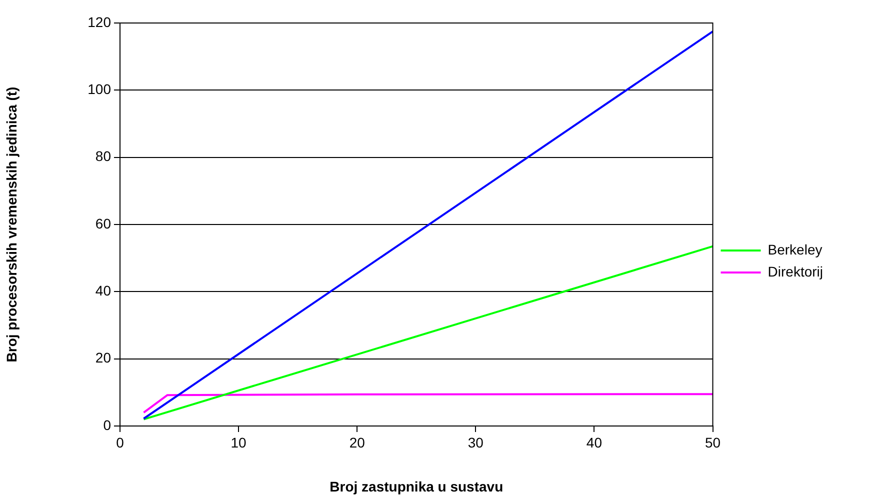 Image resolution: width=872 pixels, height=500 pixels. Describe the element at coordinates (238, 442) in the screenshot. I see `x-tick-label: 10` at that location.